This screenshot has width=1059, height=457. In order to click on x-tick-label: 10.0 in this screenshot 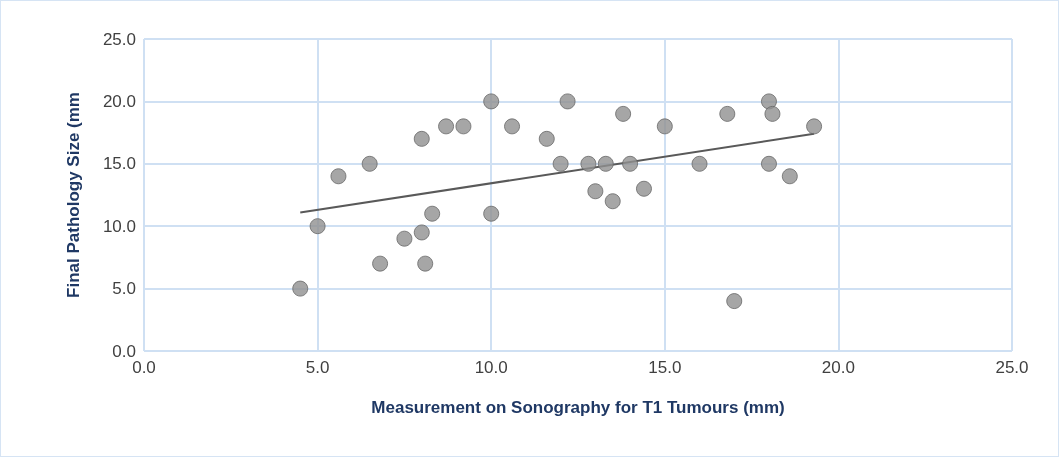, I will do `click(491, 367)`.